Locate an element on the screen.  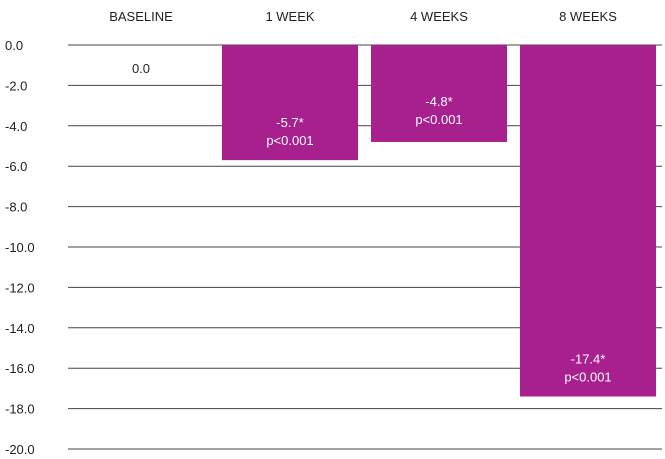
category-label: 1 WEEK is located at coordinates (289, 16).